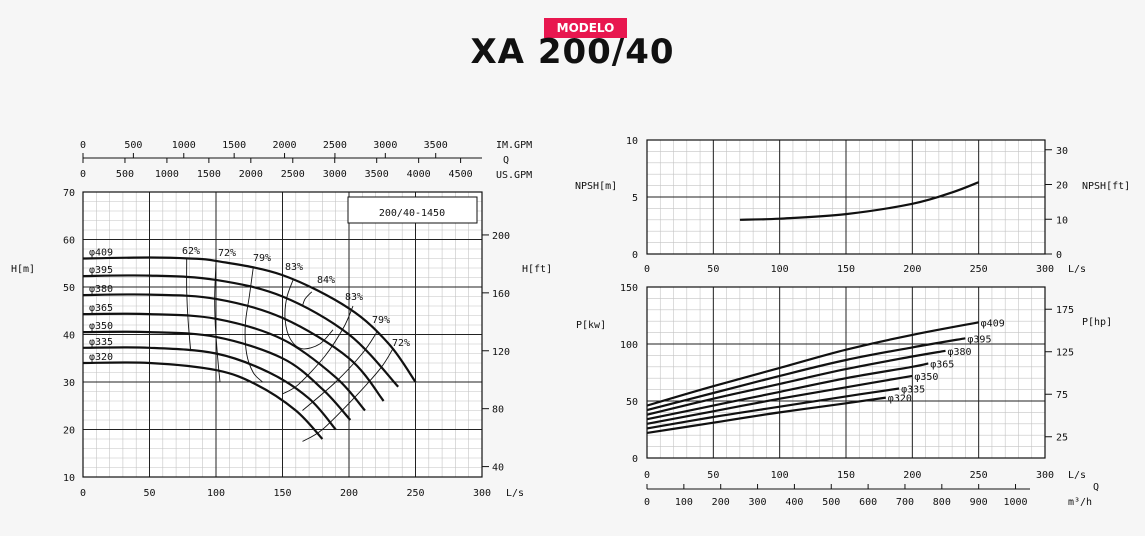 Image resolution: width=1145 pixels, height=536 pixels. What do you see at coordinates (133, 145) in the screenshot?
I see `imgpm-tick-label: 500` at bounding box center [133, 145].